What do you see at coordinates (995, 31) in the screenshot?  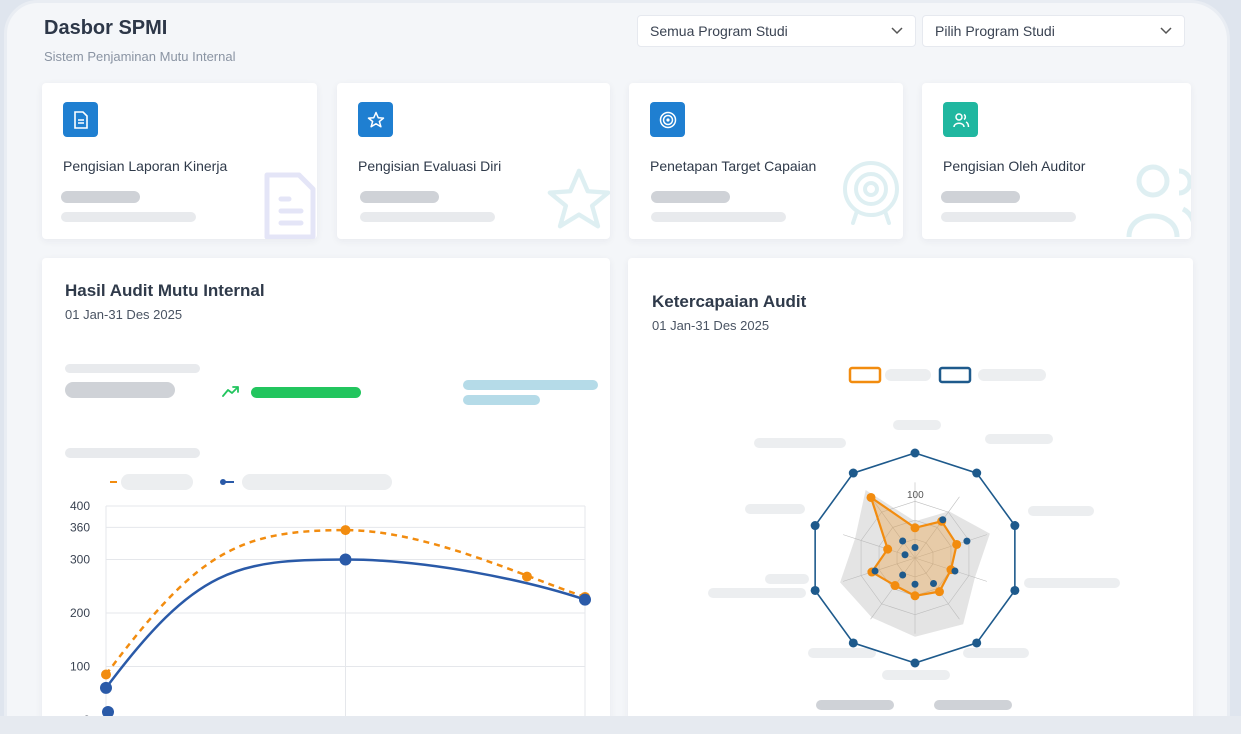 I see `choose-program-select-value: Pilih Program Studi` at bounding box center [995, 31].